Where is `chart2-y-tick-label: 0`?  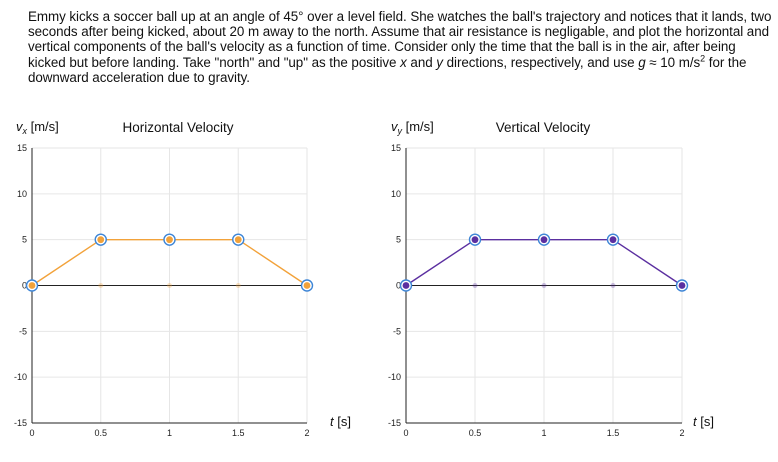
chart2-y-tick-label: 0 is located at coordinates (398, 286).